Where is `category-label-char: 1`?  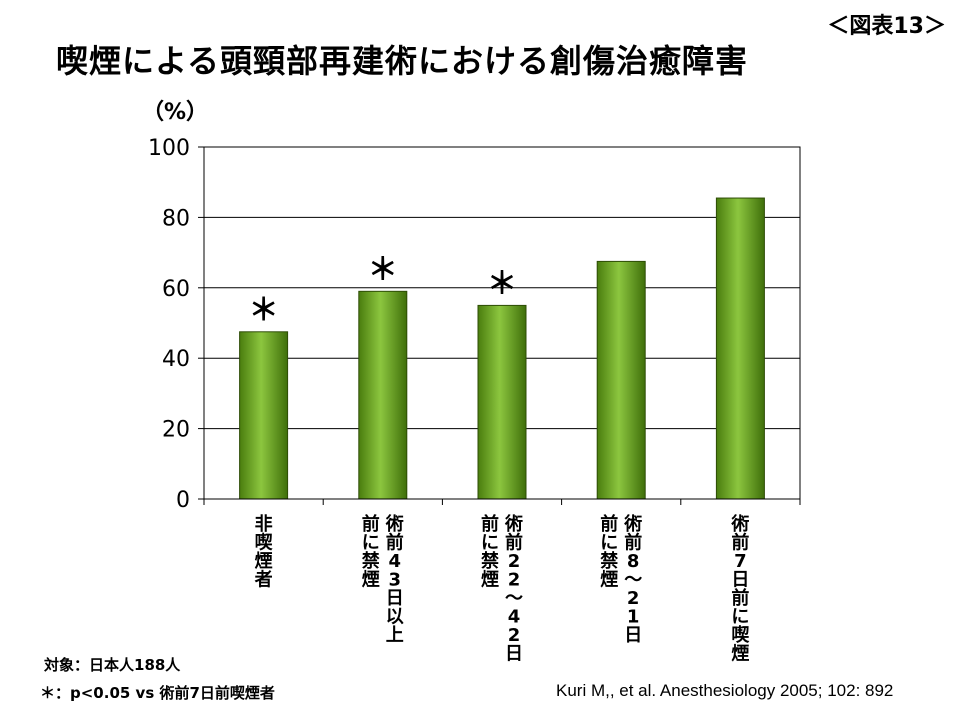
category-label-char: 1 is located at coordinates (633, 617).